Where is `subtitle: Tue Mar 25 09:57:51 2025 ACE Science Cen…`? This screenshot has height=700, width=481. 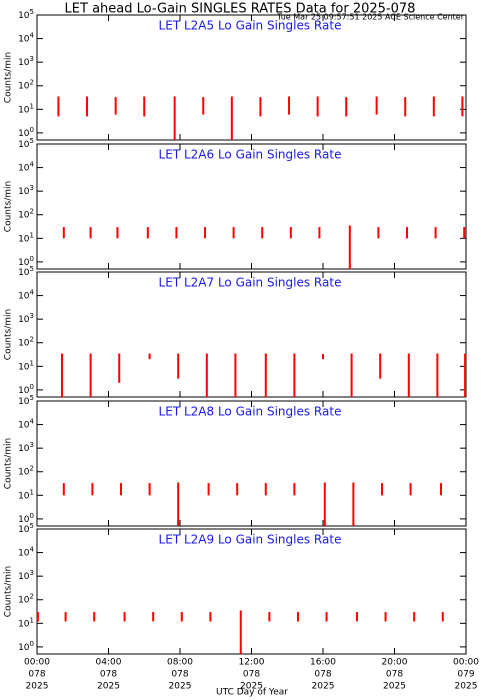 subtitle: Tue Mar 25 09:57:51 2025 ACE Science Cen… is located at coordinates (370, 17).